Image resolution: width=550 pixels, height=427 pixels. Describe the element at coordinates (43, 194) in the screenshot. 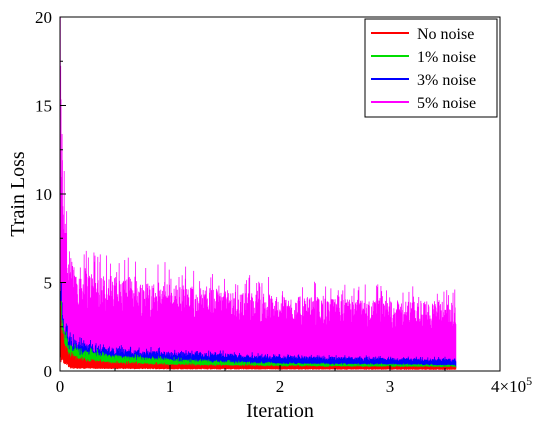

I see `y-tick-label-2: 10` at that location.